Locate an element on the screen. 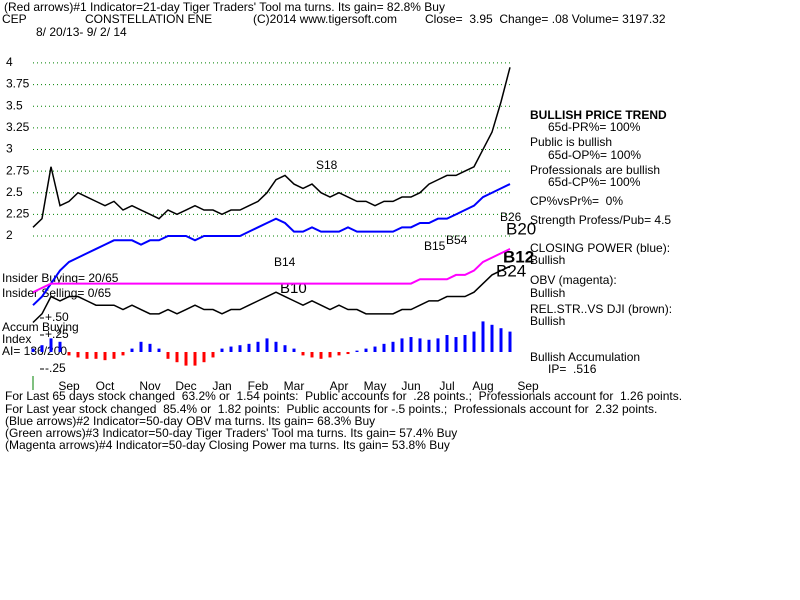  left-note: AI= 136/200 is located at coordinates (34, 351).